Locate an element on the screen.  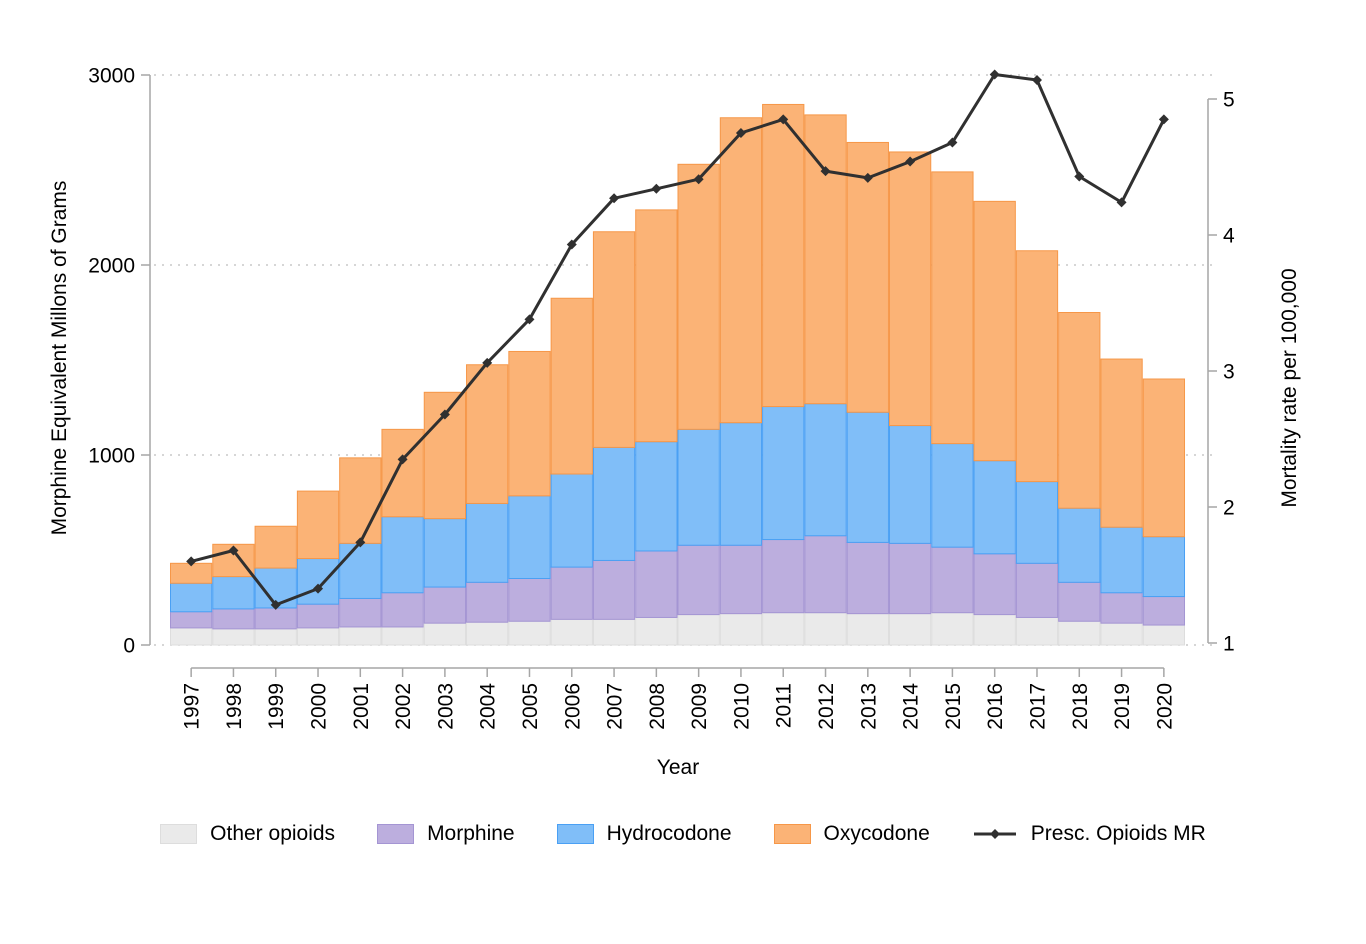
bar-segment-morphine-2007 is located at coordinates (614, 589).